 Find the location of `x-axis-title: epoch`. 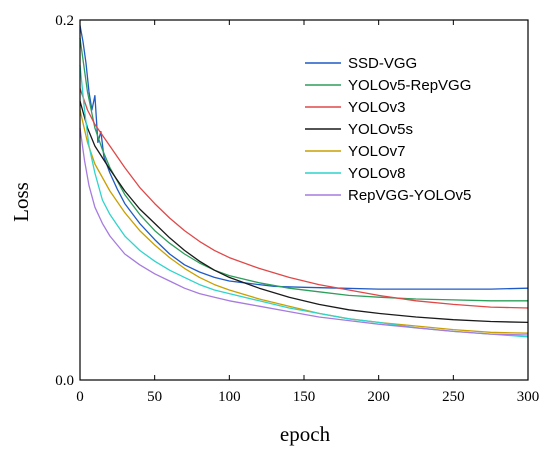

x-axis-title: epoch is located at coordinates (305, 434).